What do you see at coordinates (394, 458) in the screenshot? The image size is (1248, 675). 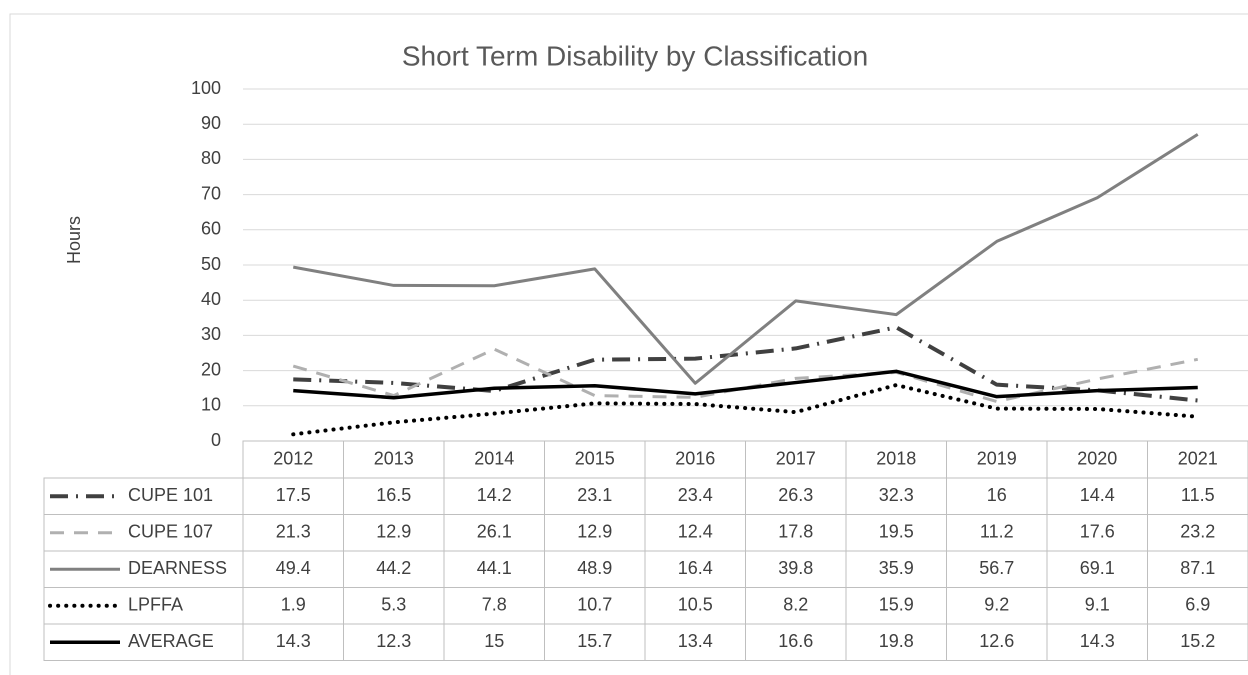 I see `x-tick-label: 2013` at bounding box center [394, 458].